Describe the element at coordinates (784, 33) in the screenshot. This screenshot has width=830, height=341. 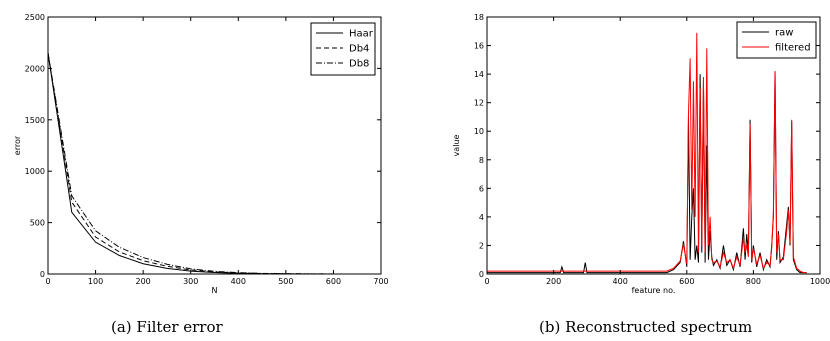
I see `legend-label-raw: raw` at that location.